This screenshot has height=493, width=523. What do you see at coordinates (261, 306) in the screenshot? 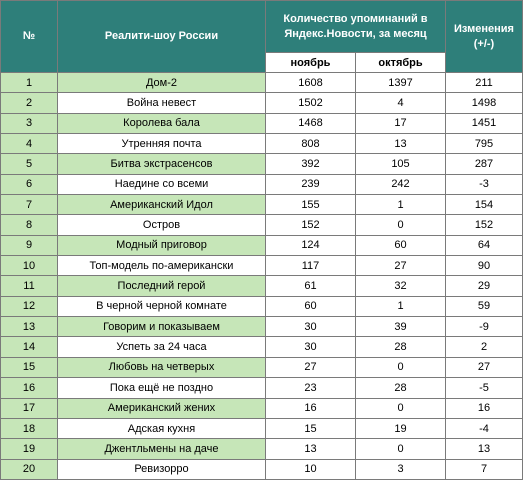
I see `table-row: 12 В черной черной комнате 60 1 59` at bounding box center [261, 306].